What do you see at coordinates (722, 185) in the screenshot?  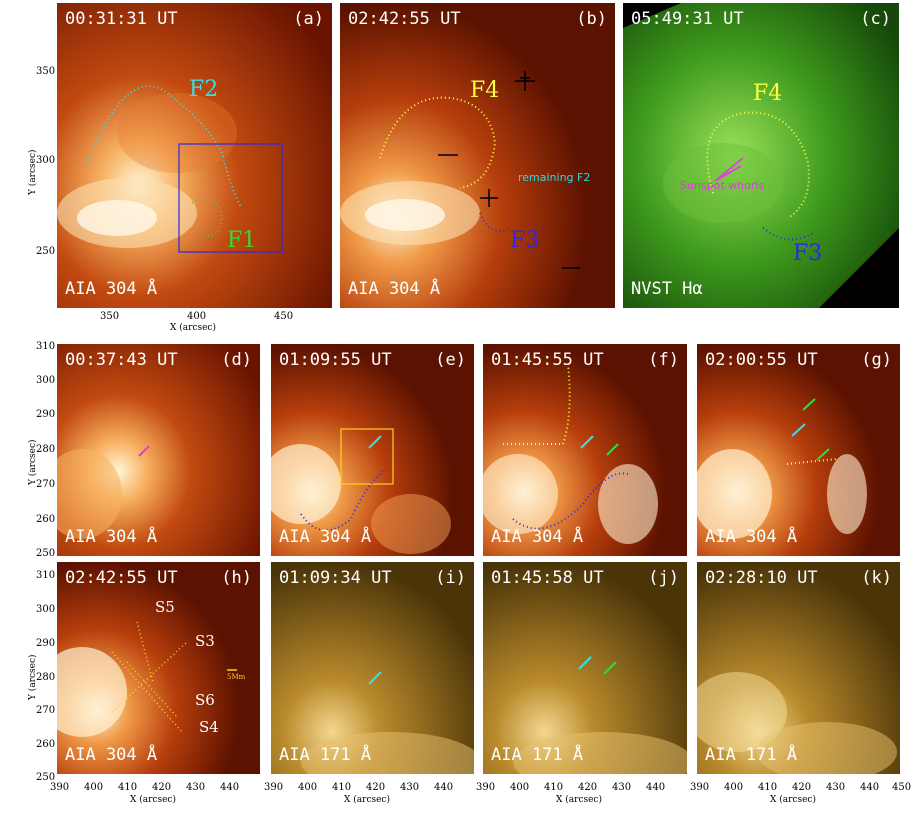 I see `label-sunspot-whorls: Sunspot whorls` at bounding box center [722, 185].